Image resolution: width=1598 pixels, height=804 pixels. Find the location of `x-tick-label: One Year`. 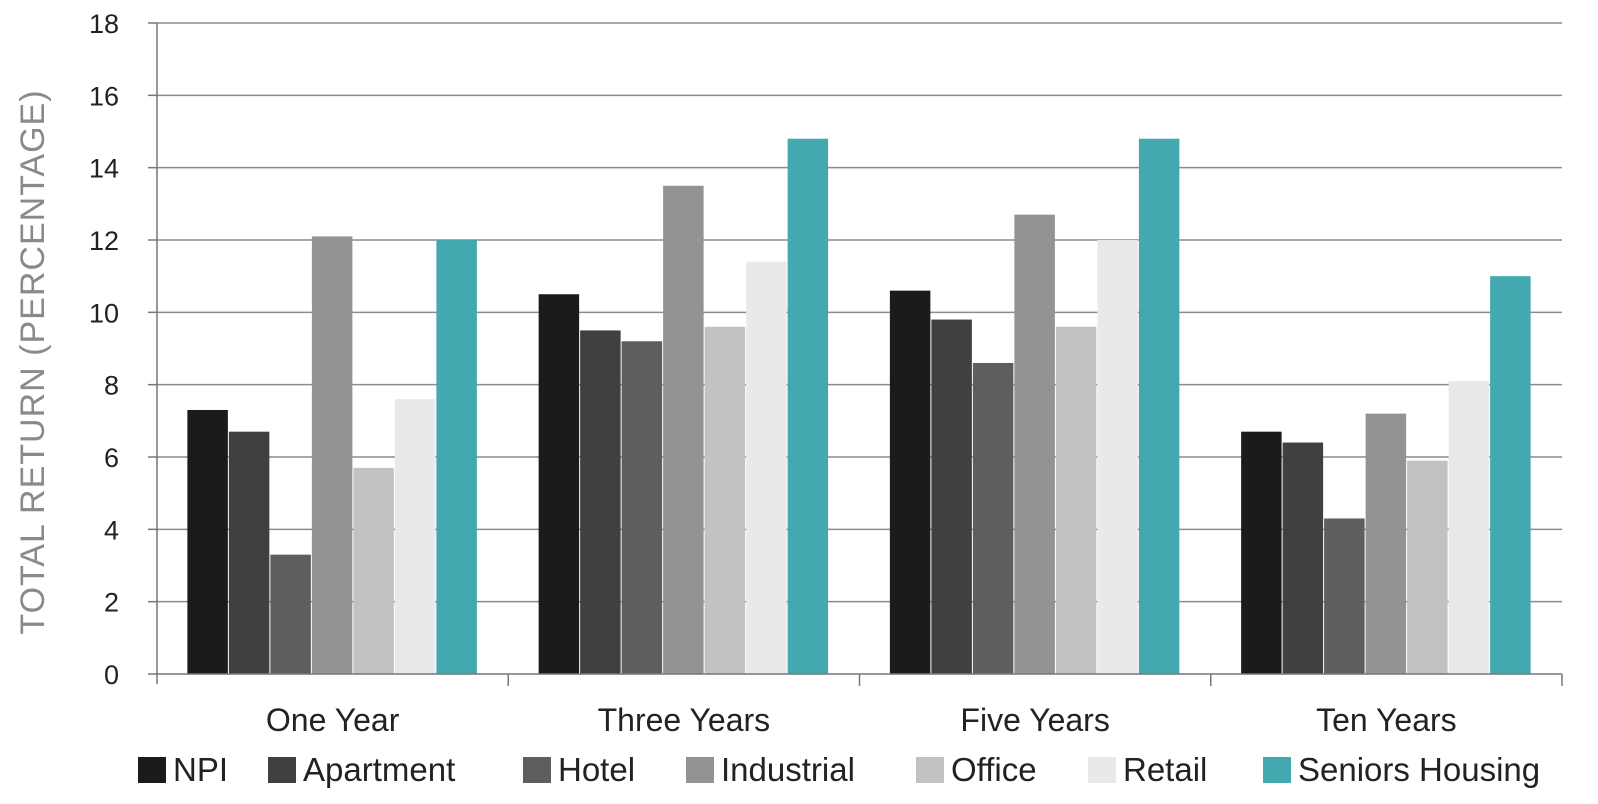

x-tick-label: One Year is located at coordinates (333, 720).